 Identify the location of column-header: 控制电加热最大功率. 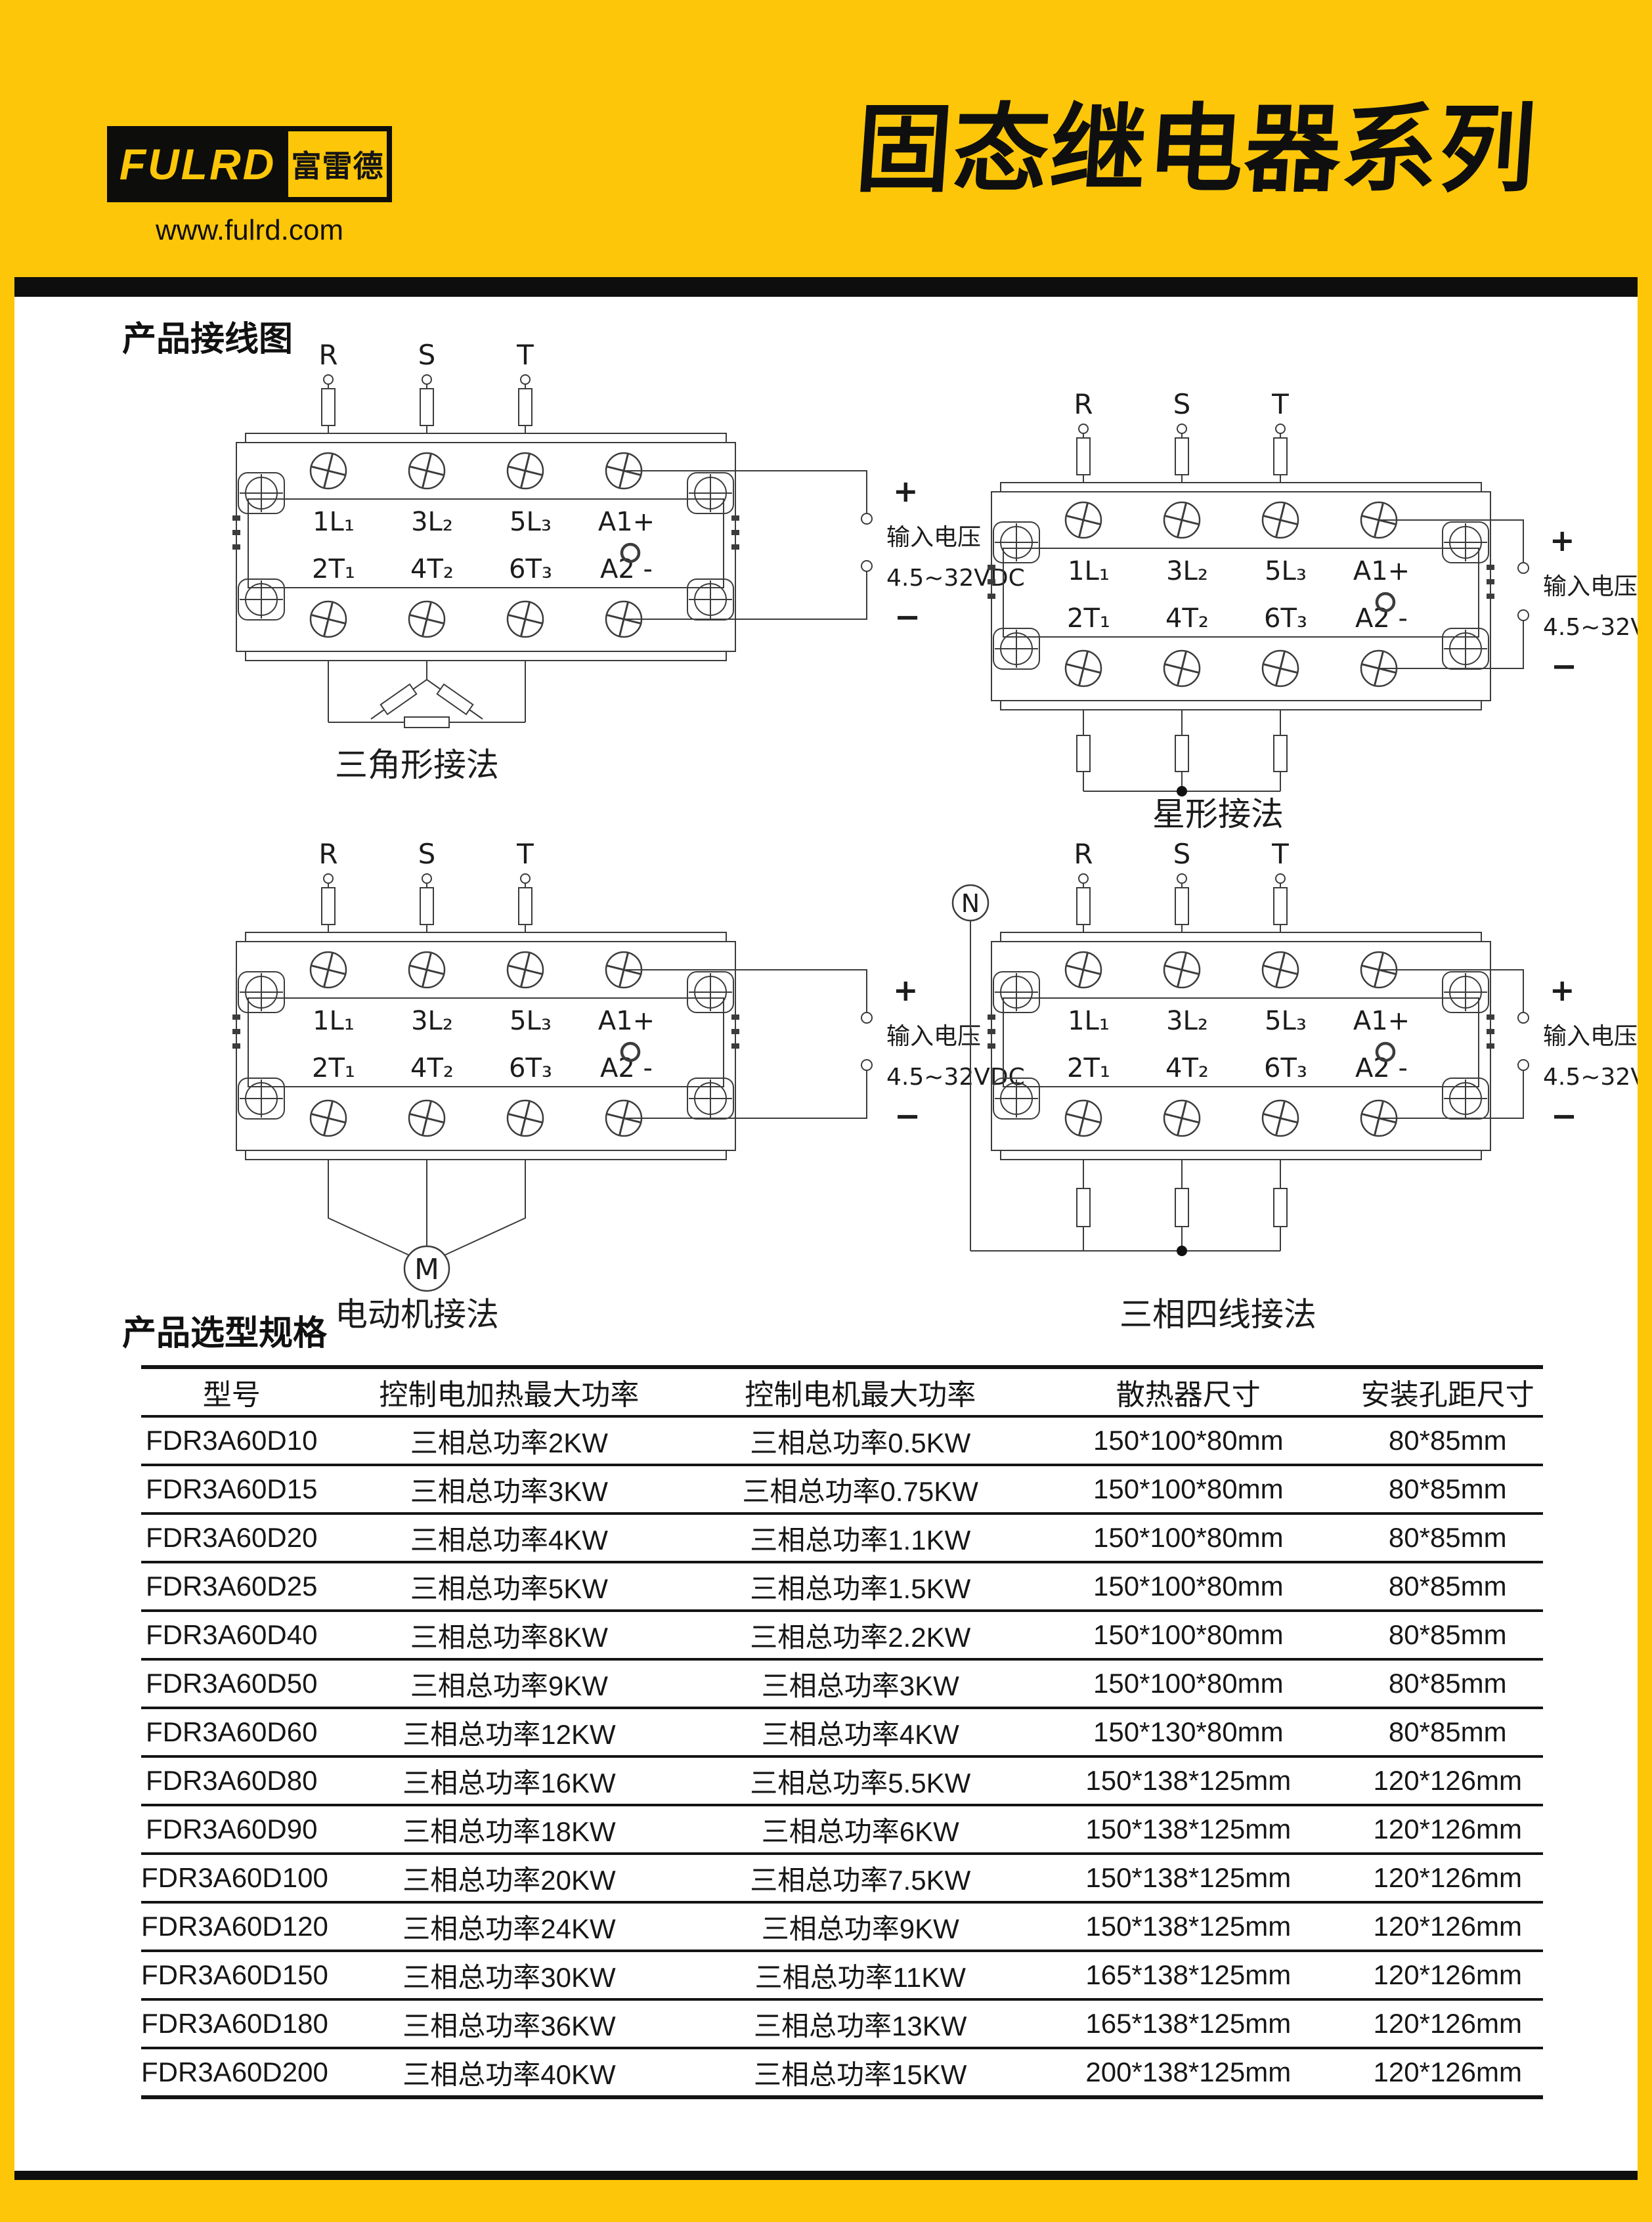
(509, 1395).